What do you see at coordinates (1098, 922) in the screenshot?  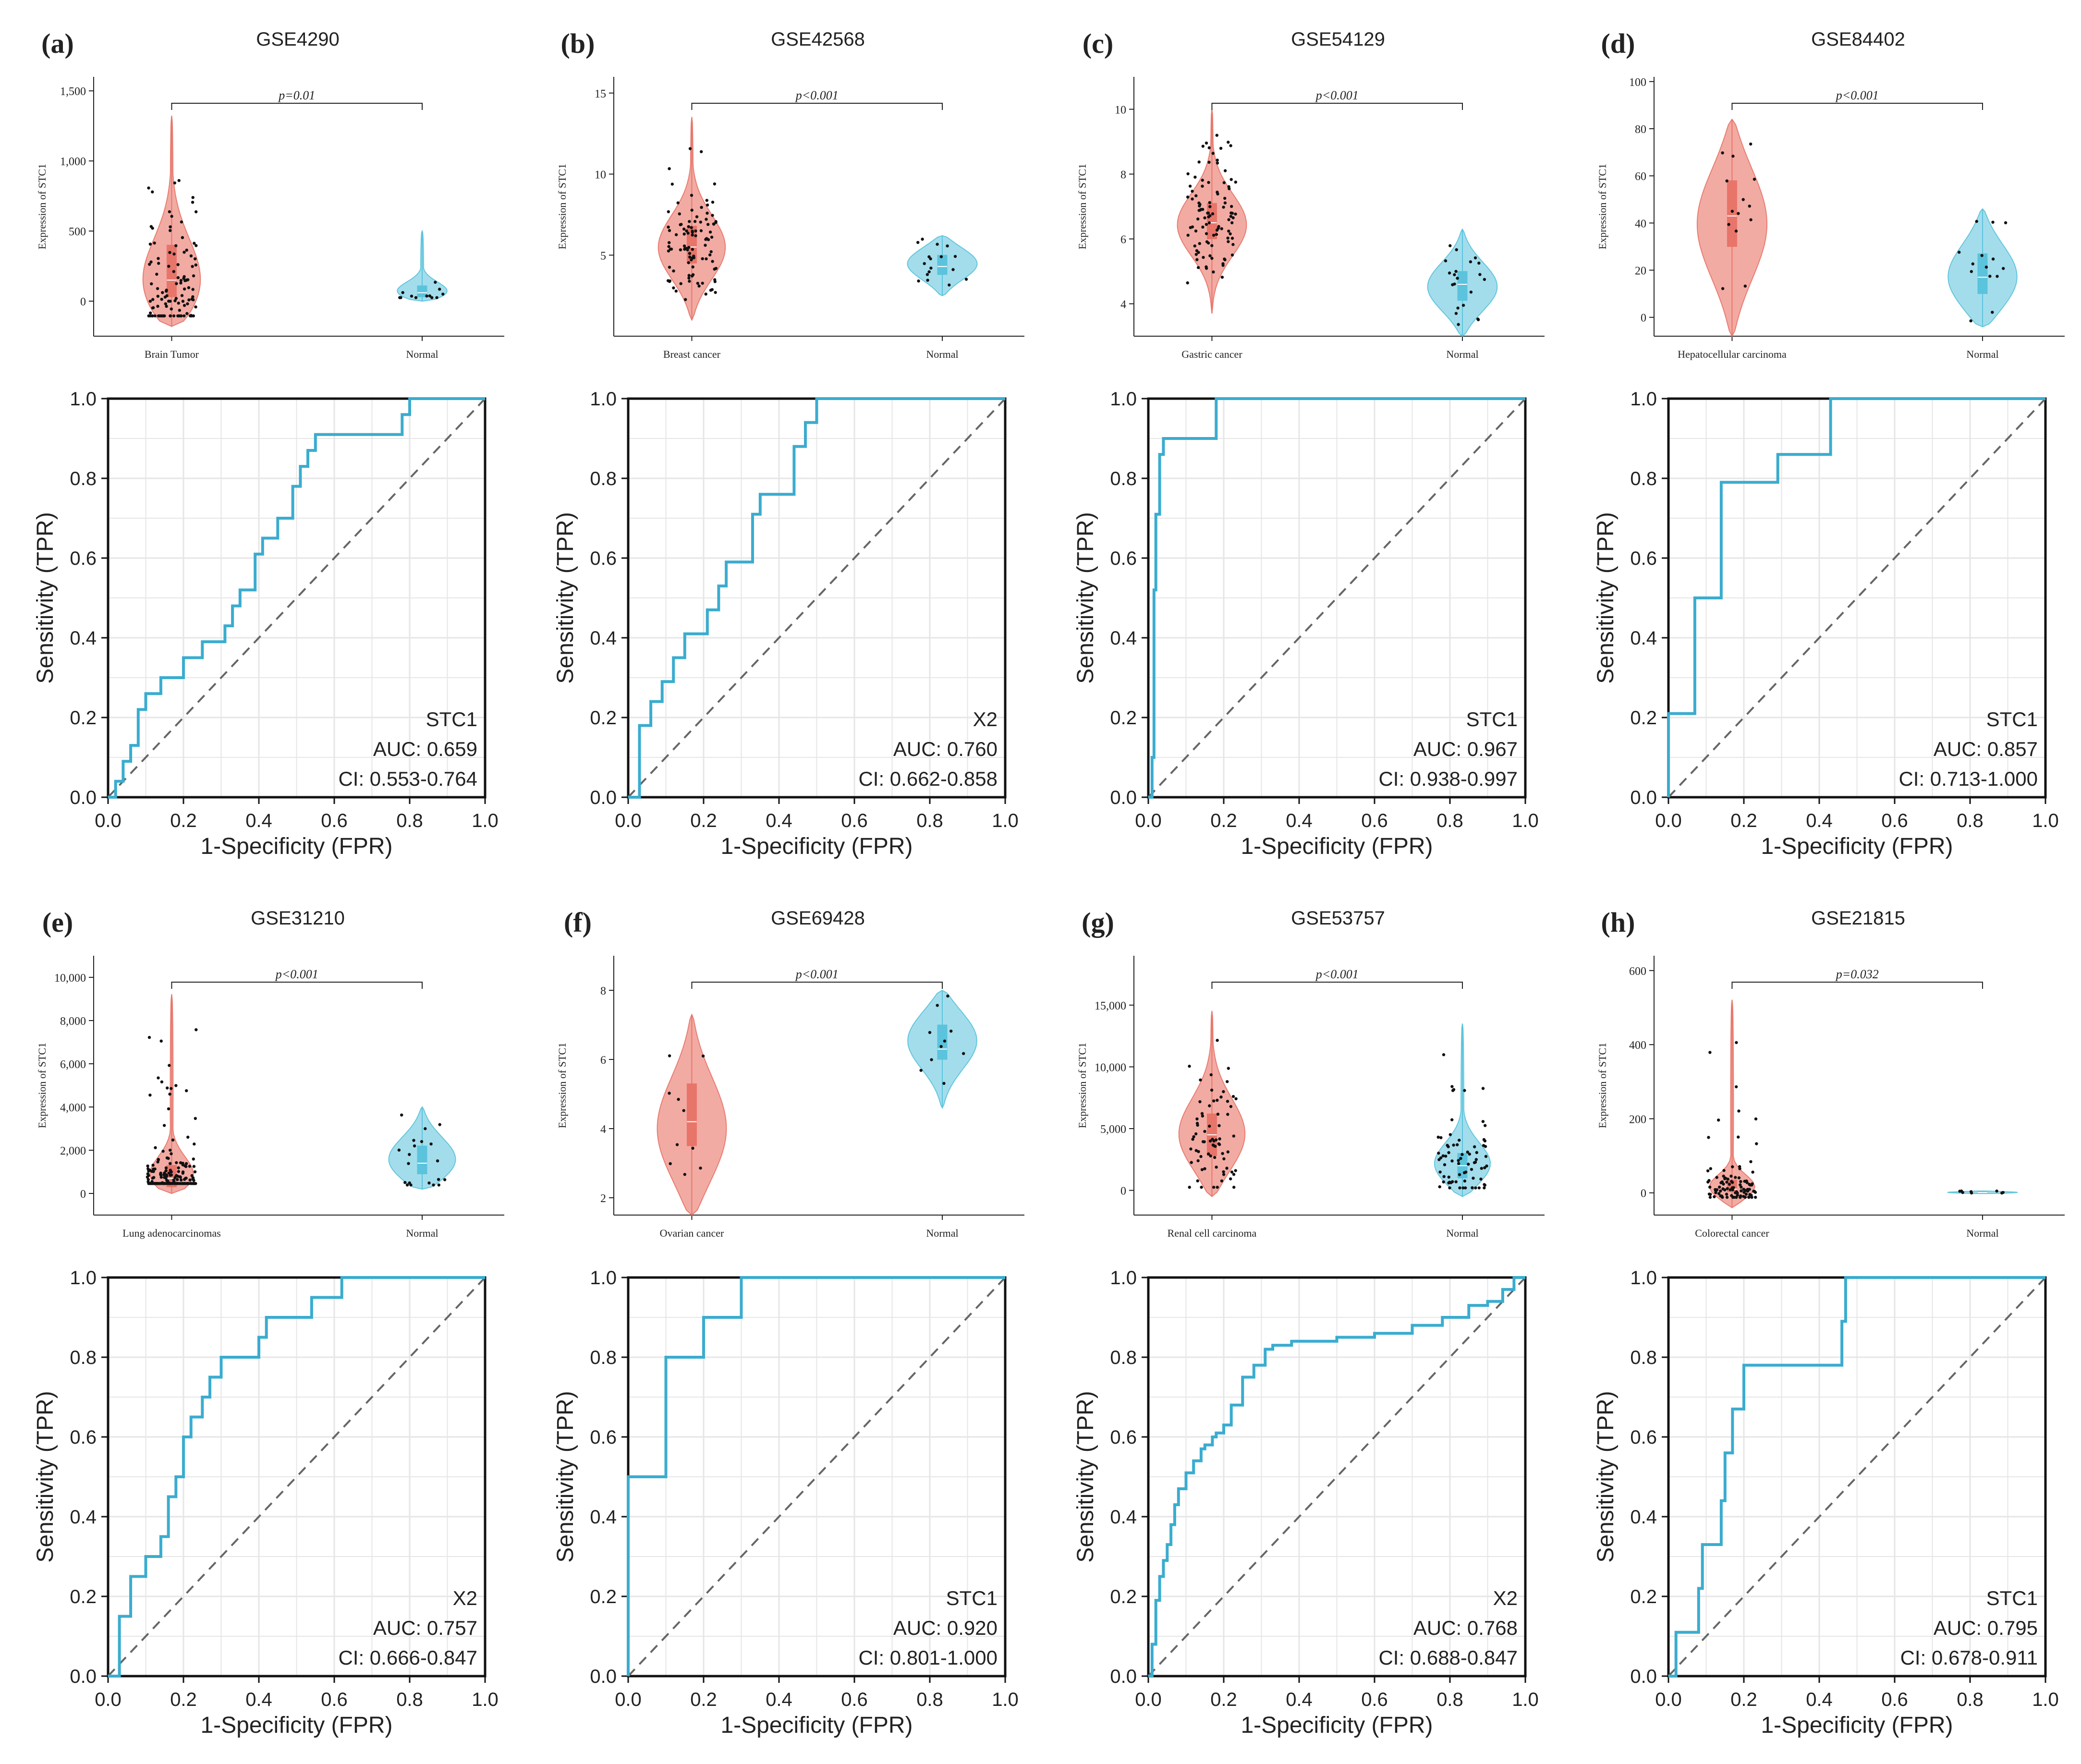 I see `panel-label: (g)` at bounding box center [1098, 922].